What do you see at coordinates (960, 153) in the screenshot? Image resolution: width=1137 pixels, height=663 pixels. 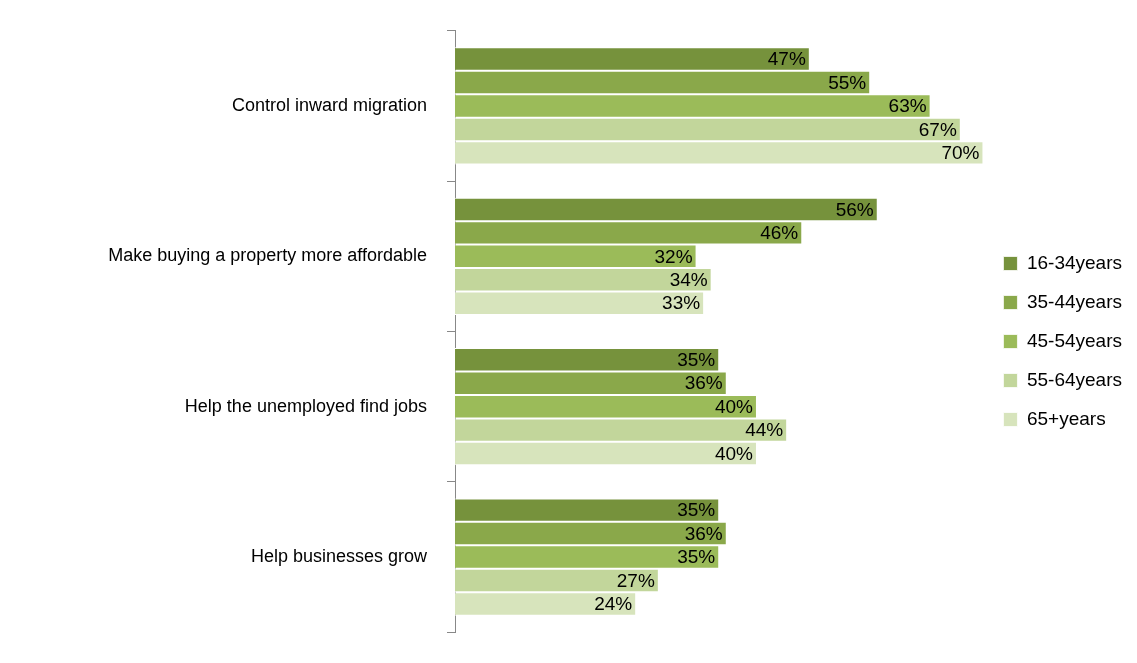 I see `data-label: 70%` at bounding box center [960, 153].